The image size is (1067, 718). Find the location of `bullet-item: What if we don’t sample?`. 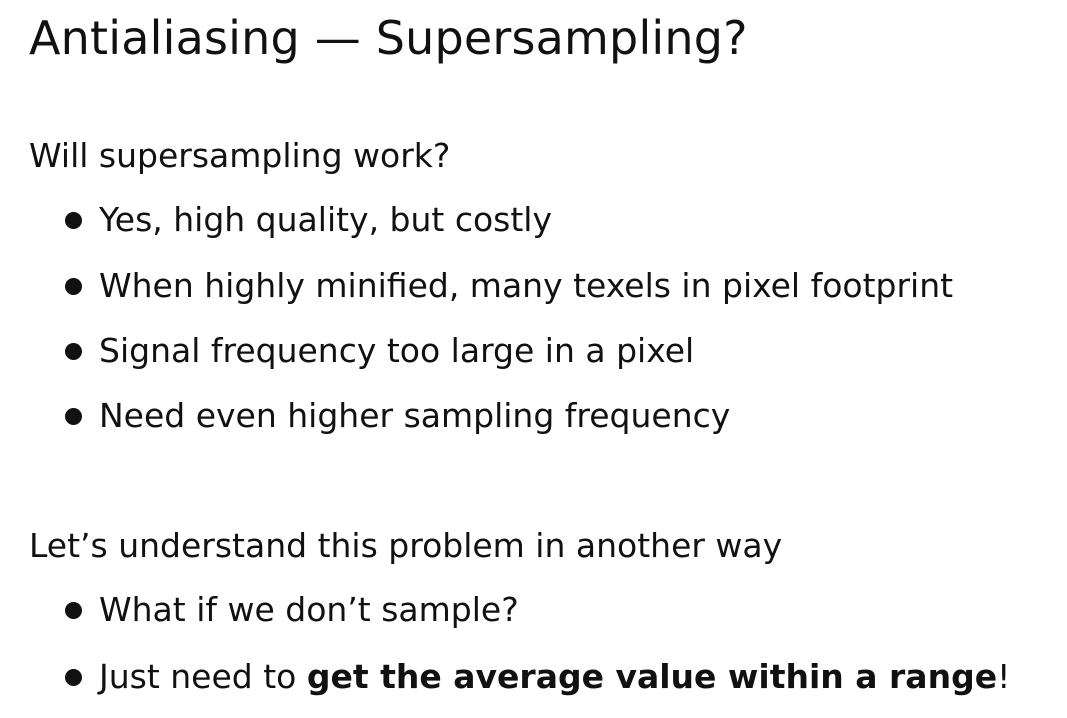

bullet-item: What if we don’t sample? is located at coordinates (292, 610).